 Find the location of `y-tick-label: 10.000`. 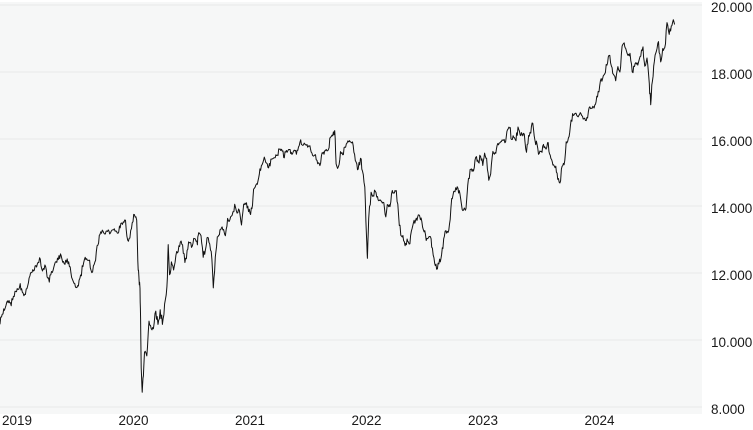

y-tick-label: 10.000 is located at coordinates (731, 342).